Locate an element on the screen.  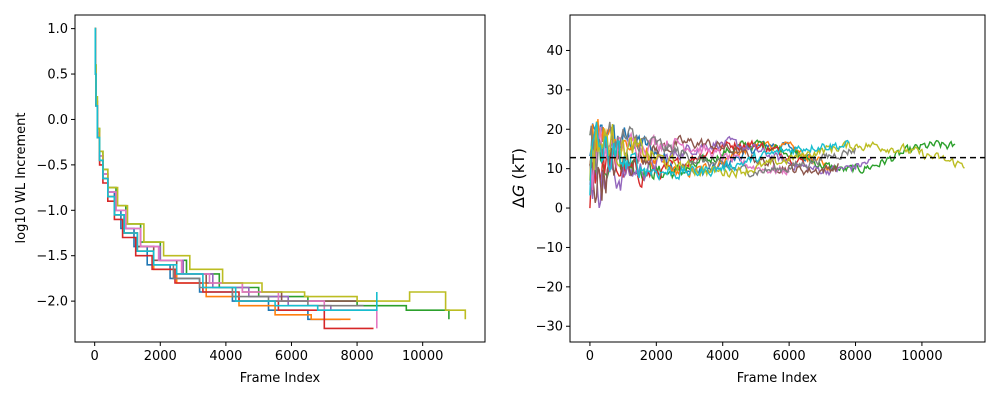
right-x-tick-label: 4000 is located at coordinates (722, 356).